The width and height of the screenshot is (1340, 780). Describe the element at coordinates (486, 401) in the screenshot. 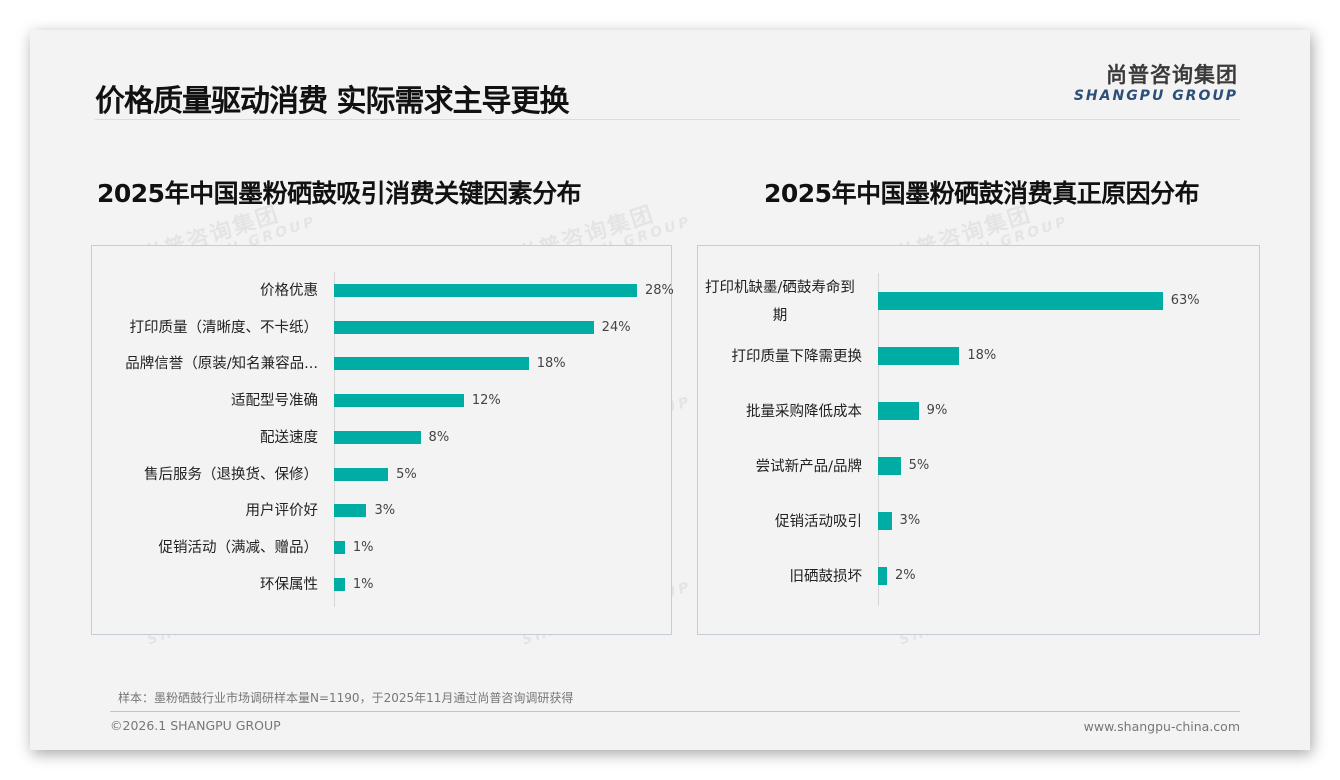

I see `value-label: 12%` at that location.